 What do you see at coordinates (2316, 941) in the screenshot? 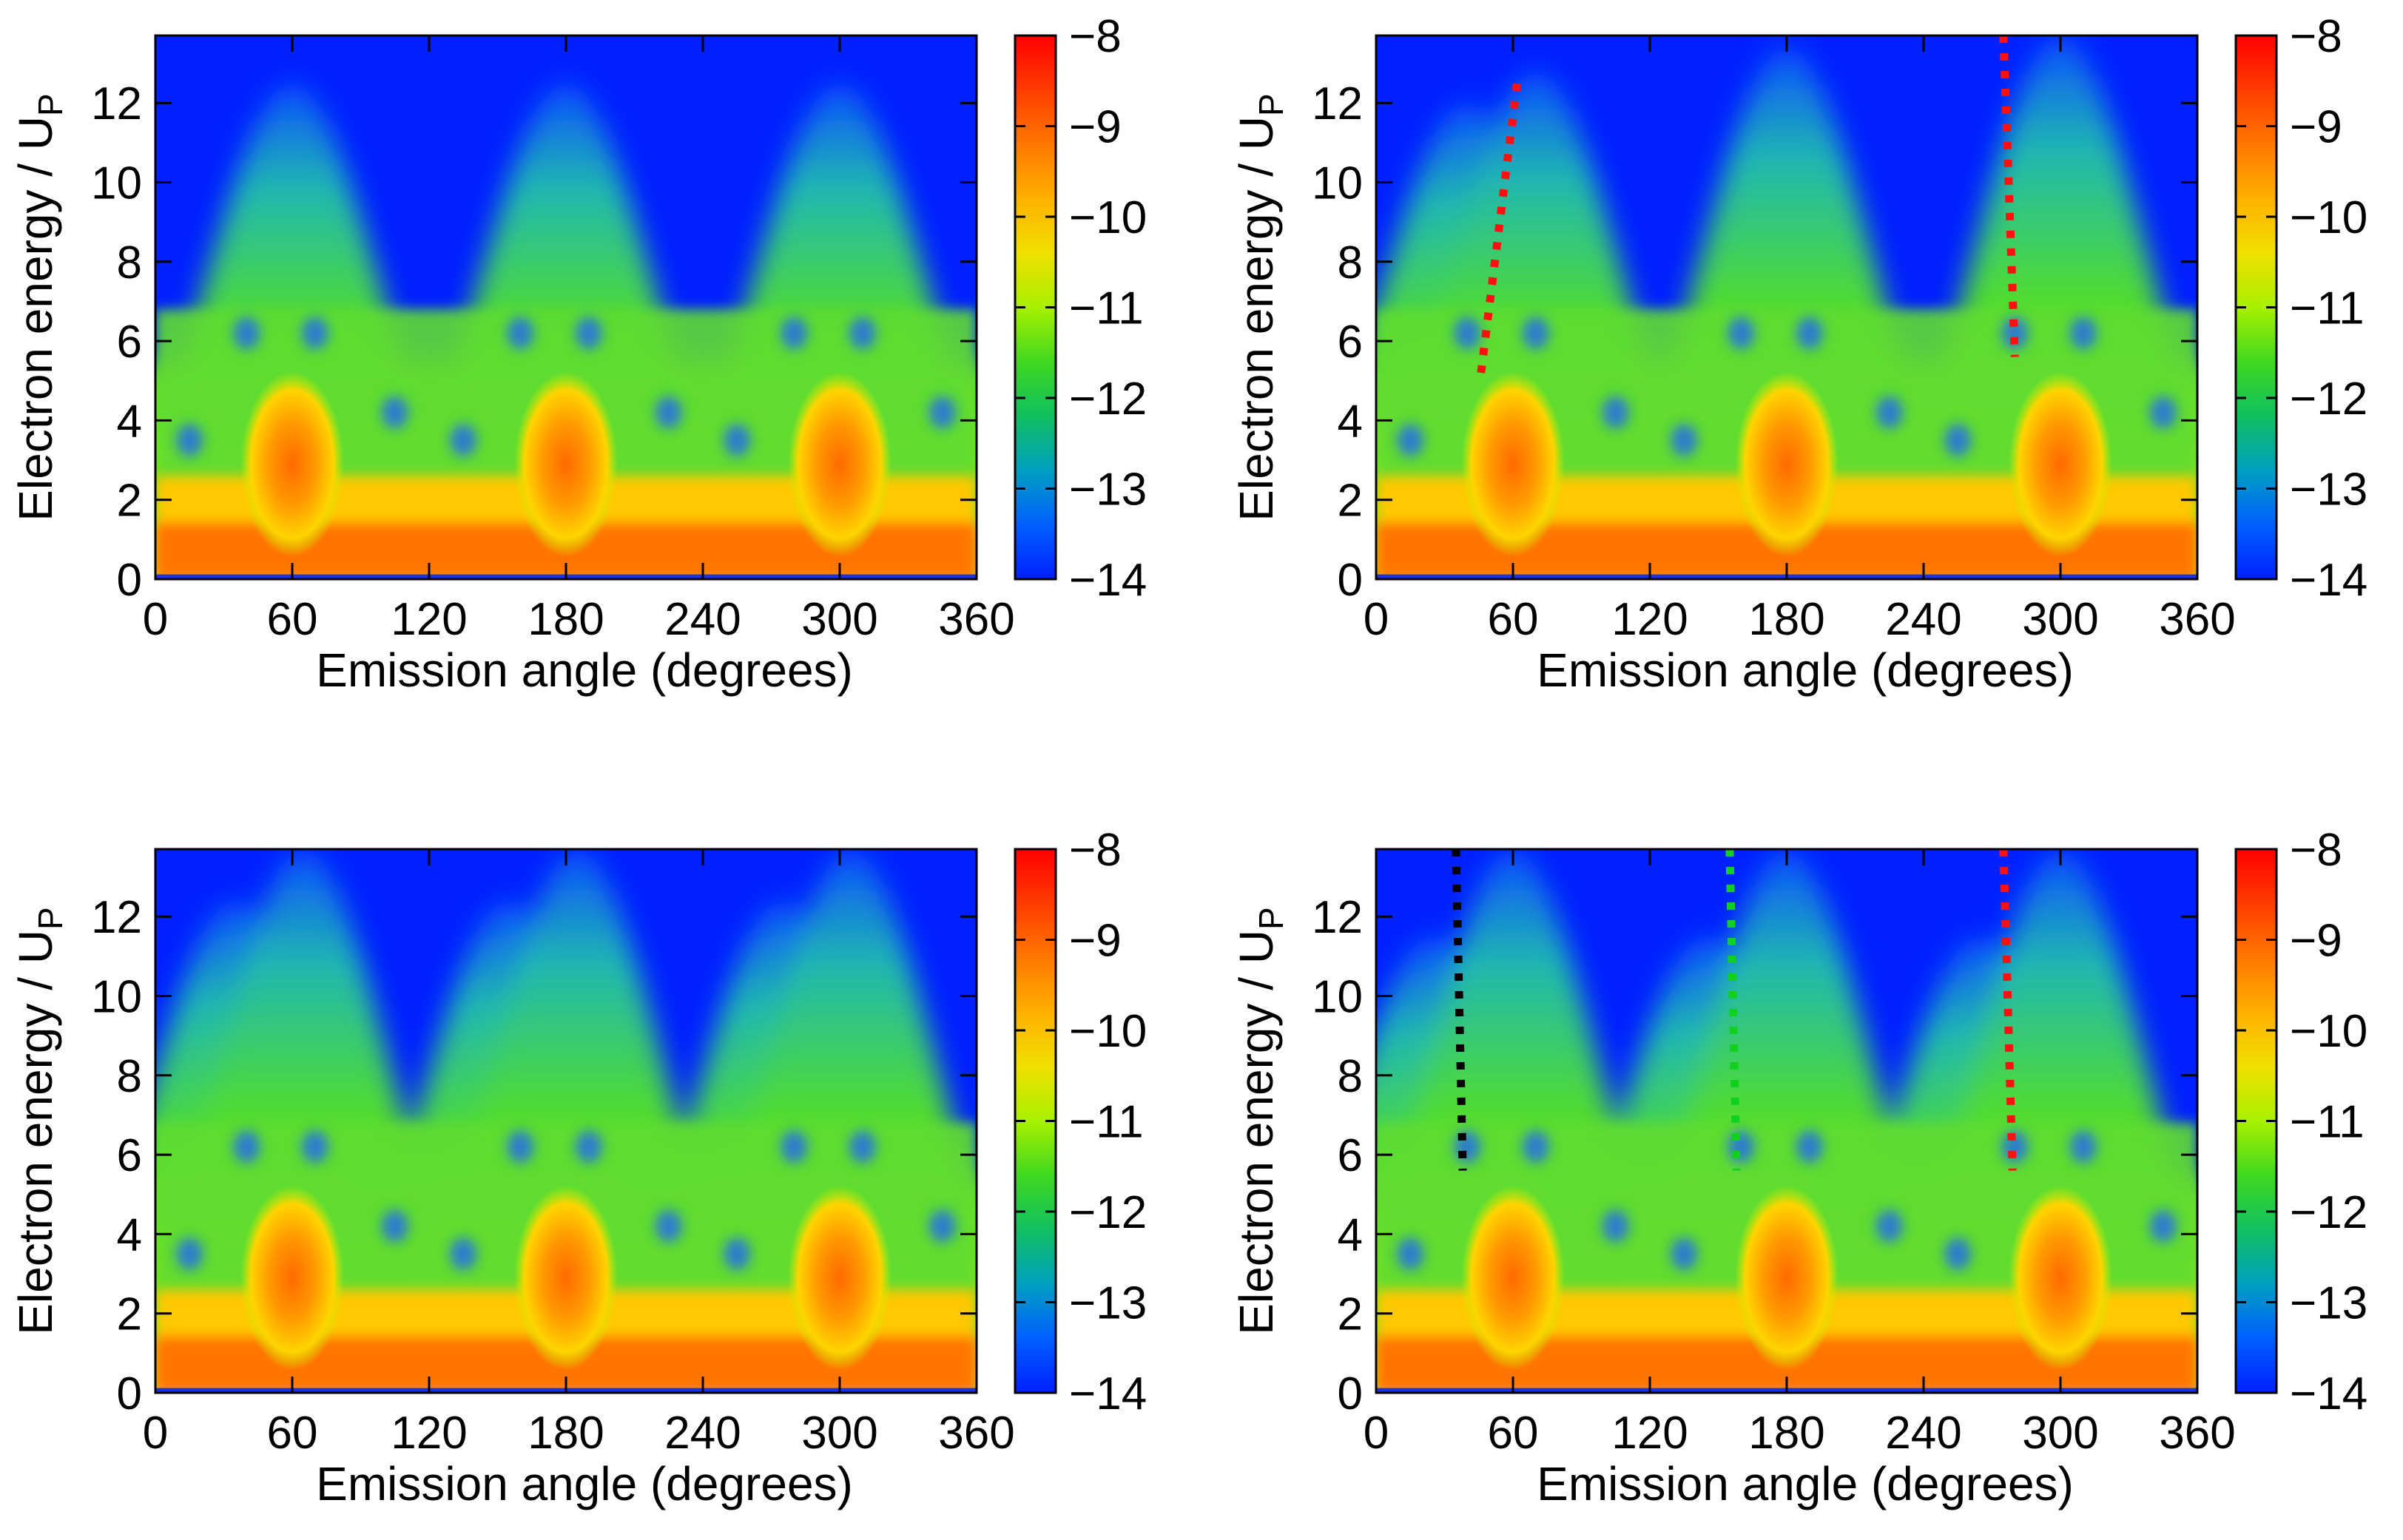
I see `colorbar-label: −9` at bounding box center [2316, 941].